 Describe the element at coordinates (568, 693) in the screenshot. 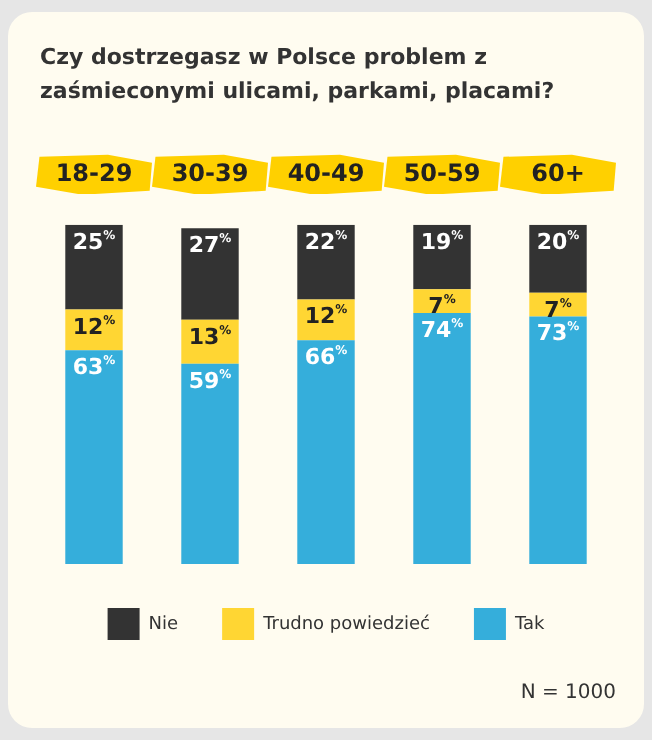

I see `text: N = 1000` at that location.